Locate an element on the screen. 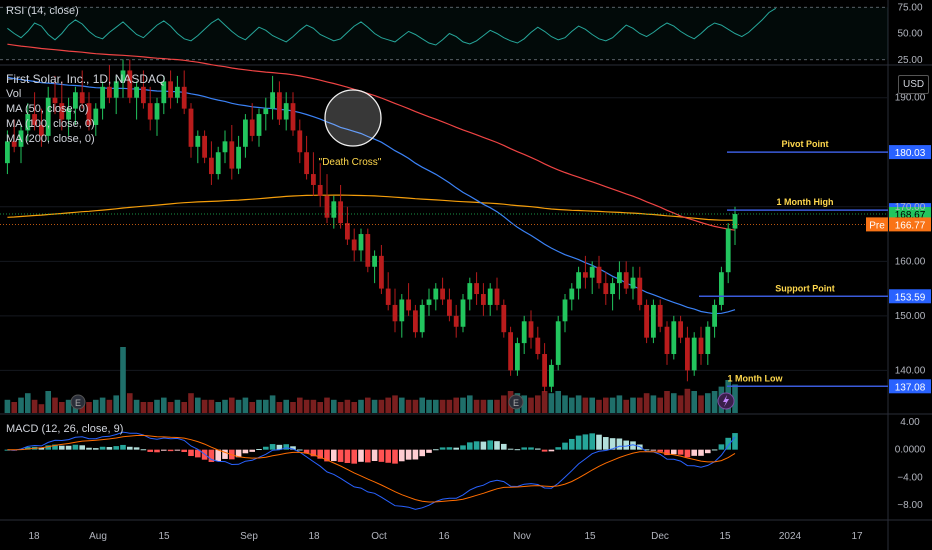 Image resolution: width=932 pixels, height=550 pixels. legend-ma50: MA (50, close, 0) is located at coordinates (47, 109).